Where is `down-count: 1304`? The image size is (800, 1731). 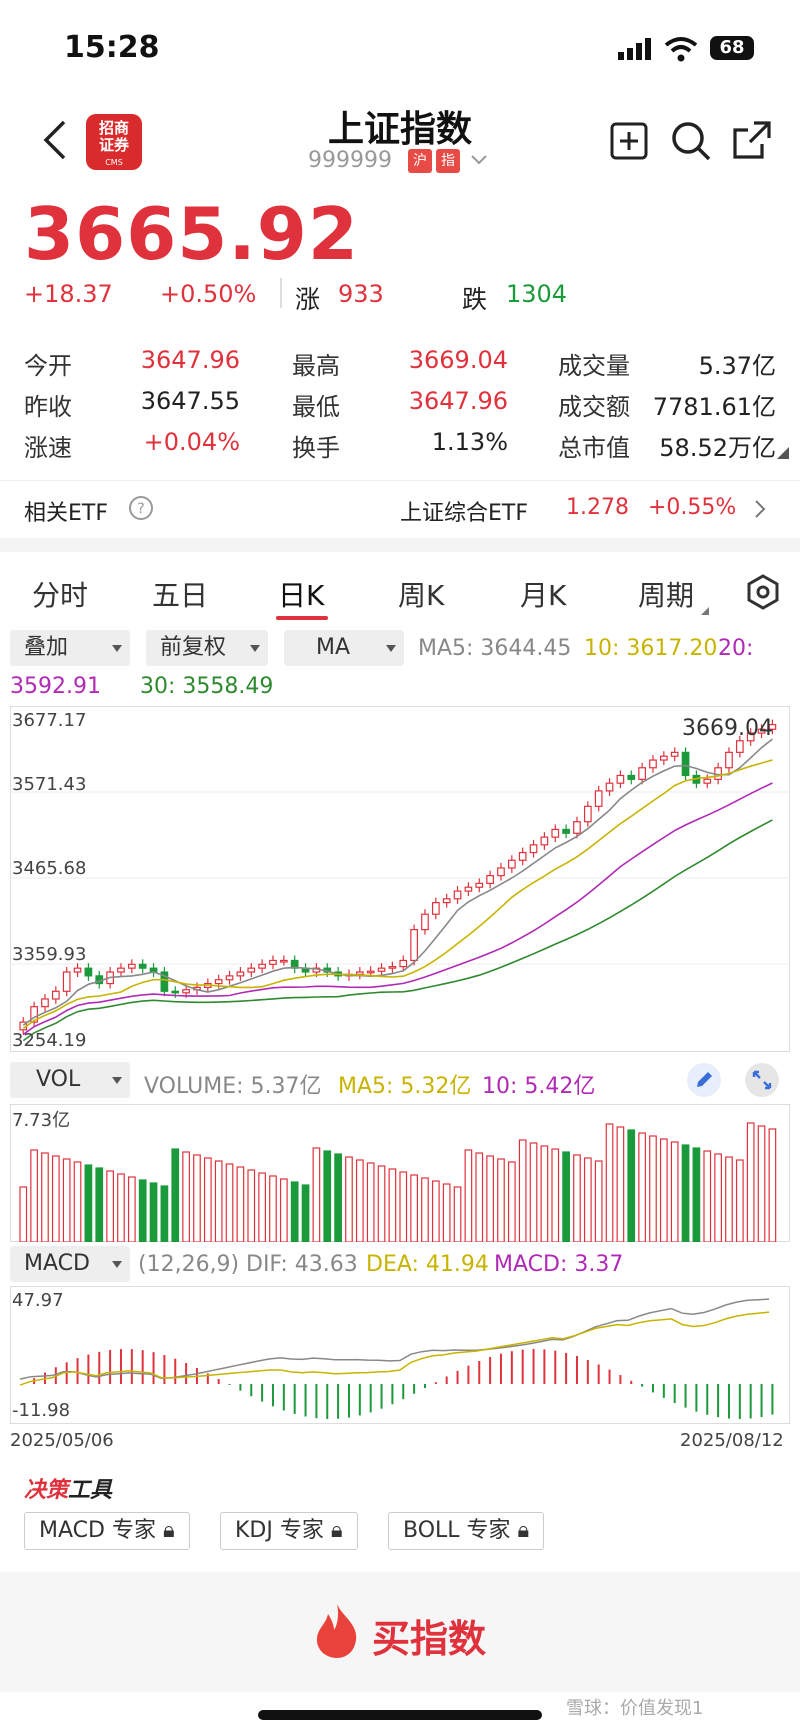
down-count: 1304 is located at coordinates (537, 294).